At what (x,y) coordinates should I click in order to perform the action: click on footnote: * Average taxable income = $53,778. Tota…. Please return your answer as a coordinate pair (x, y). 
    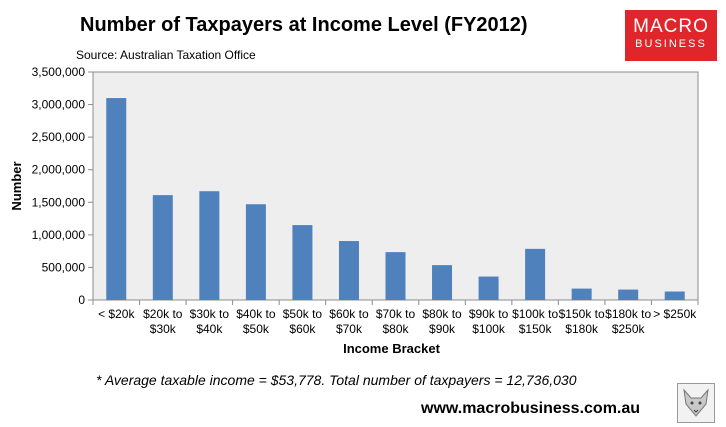
    Looking at the image, I should click on (336, 380).